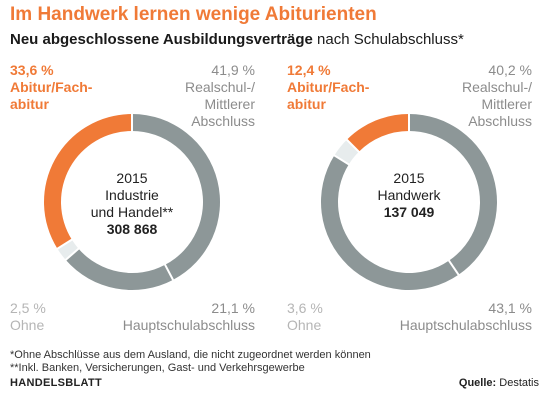  I want to click on subtitle-bold: Neu abgeschlossene Ausbildungsverträge, so click(161, 39).